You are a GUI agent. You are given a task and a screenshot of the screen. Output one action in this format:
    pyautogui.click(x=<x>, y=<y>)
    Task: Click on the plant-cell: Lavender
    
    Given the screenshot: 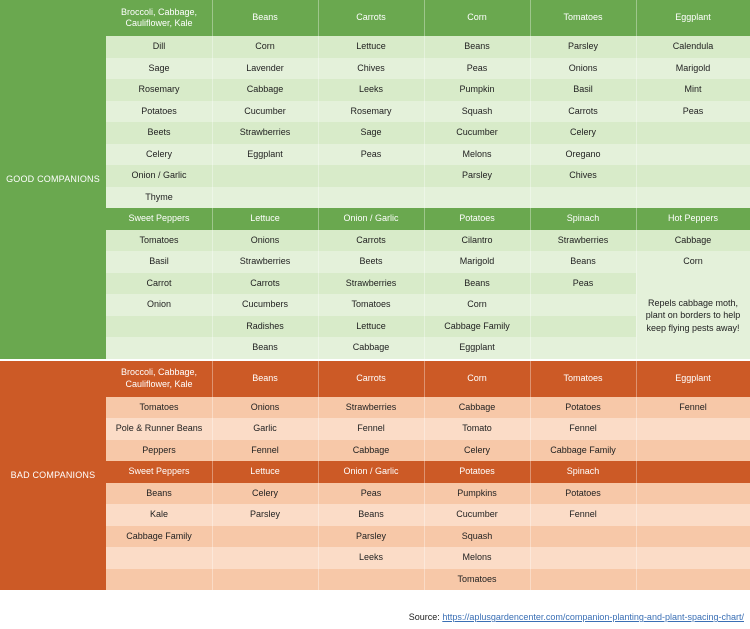 What is the action you would take?
    pyautogui.click(x=265, y=68)
    